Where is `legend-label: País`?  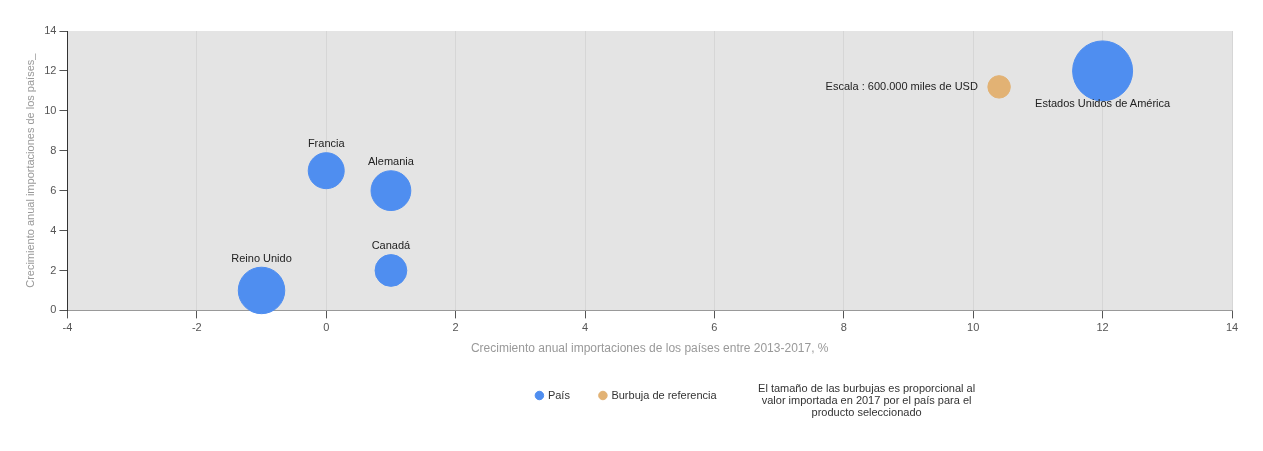 legend-label: País is located at coordinates (559, 394).